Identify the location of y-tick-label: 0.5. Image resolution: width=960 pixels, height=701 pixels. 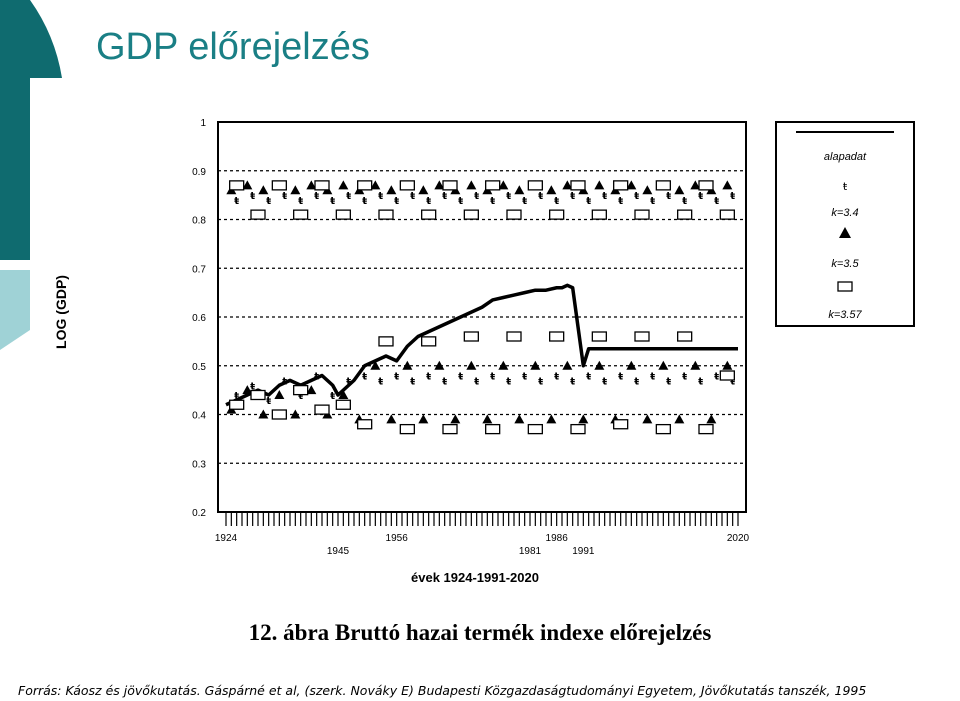
(199, 367).